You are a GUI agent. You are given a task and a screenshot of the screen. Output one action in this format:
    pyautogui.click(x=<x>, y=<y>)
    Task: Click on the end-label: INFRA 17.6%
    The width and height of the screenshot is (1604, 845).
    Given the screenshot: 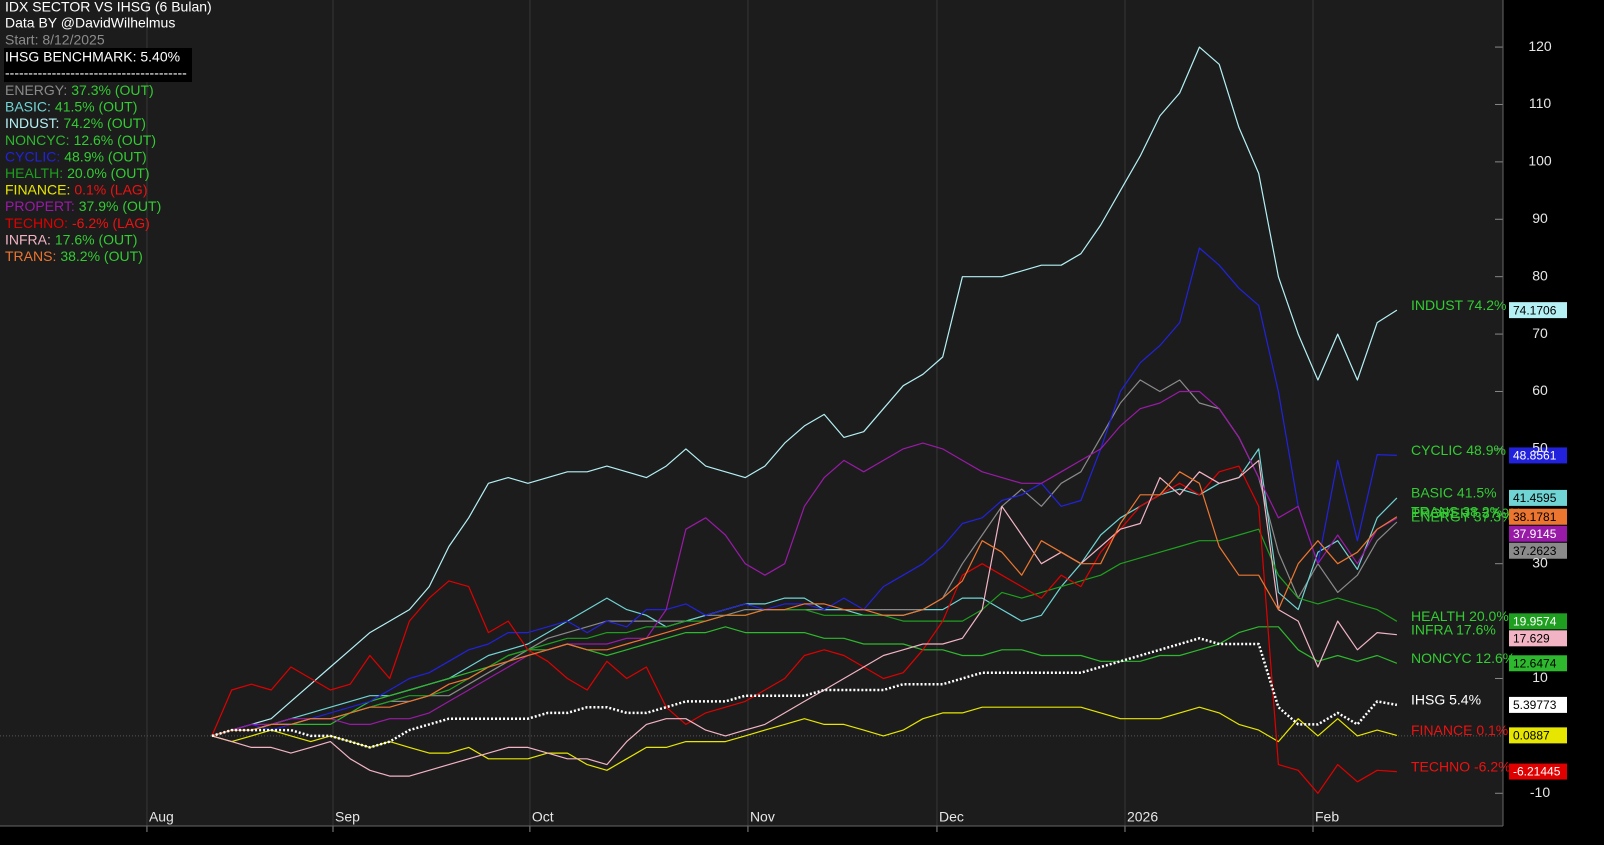 What is the action you would take?
    pyautogui.click(x=1453, y=629)
    